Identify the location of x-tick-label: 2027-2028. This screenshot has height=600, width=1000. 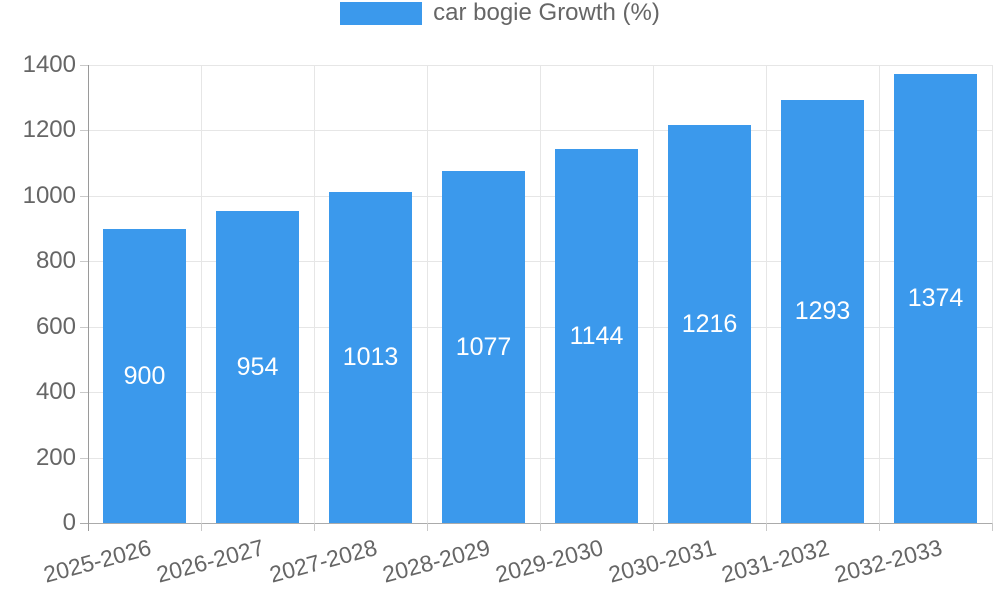
(323, 561).